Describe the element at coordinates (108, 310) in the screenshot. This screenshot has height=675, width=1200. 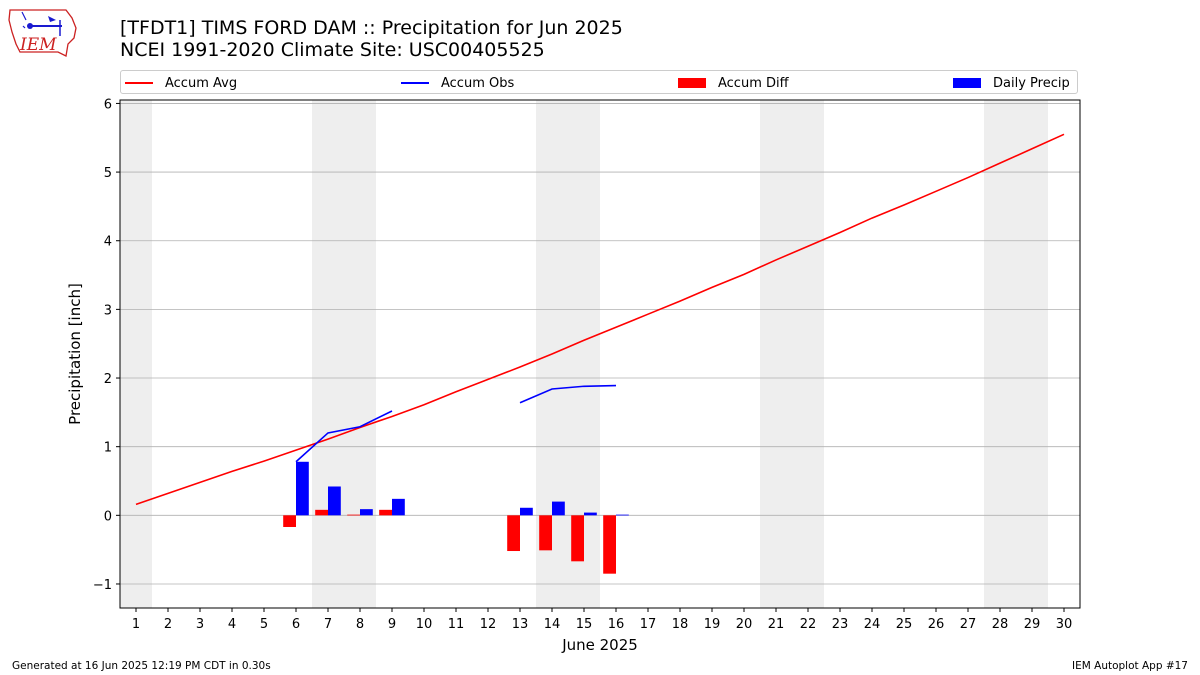
I see `y-tick-label: 3` at that location.